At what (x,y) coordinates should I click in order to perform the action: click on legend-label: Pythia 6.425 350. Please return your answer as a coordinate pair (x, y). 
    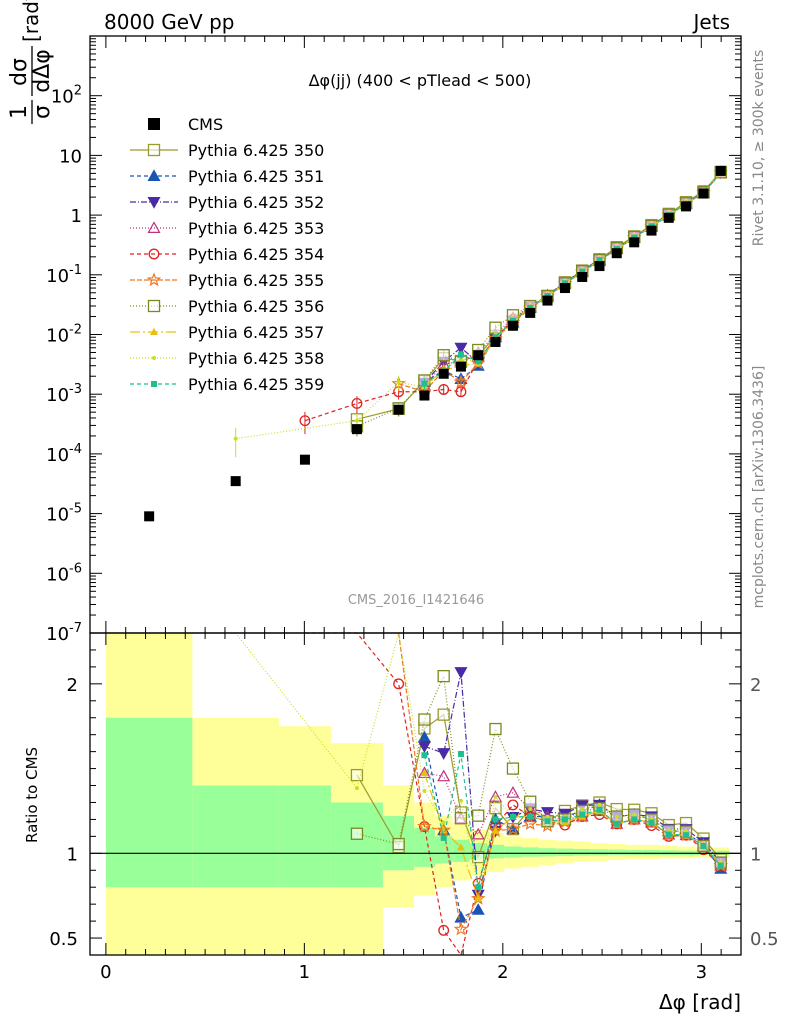
    Looking at the image, I should click on (256, 150).